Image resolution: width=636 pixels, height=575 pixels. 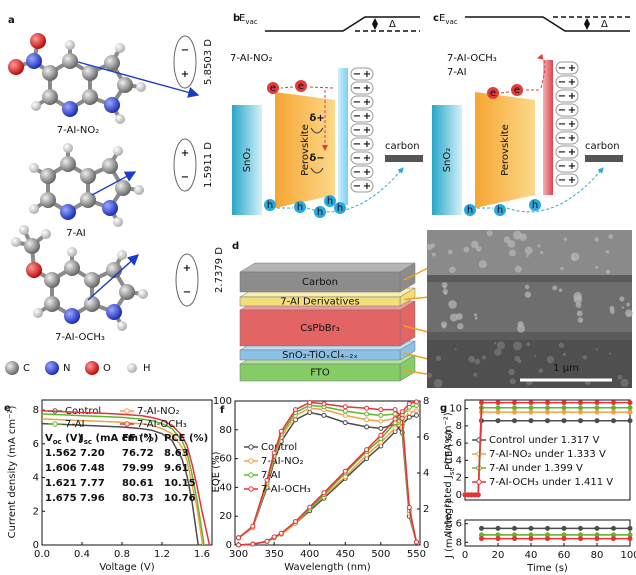 I want to click on x-tick-label: 0.0, so click(x=42, y=554).